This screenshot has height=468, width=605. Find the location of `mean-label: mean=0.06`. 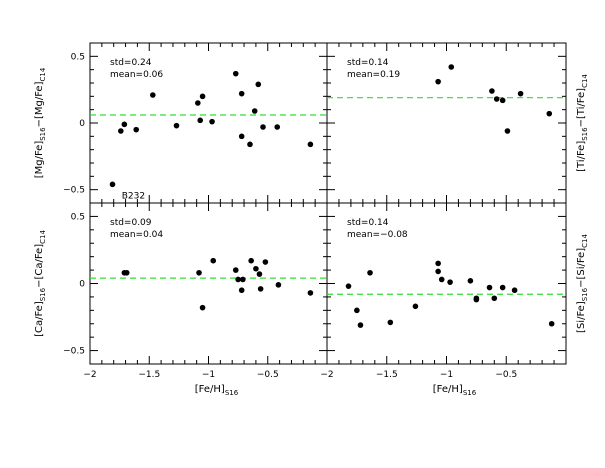

mean-label: mean=0.06 is located at coordinates (136, 75).